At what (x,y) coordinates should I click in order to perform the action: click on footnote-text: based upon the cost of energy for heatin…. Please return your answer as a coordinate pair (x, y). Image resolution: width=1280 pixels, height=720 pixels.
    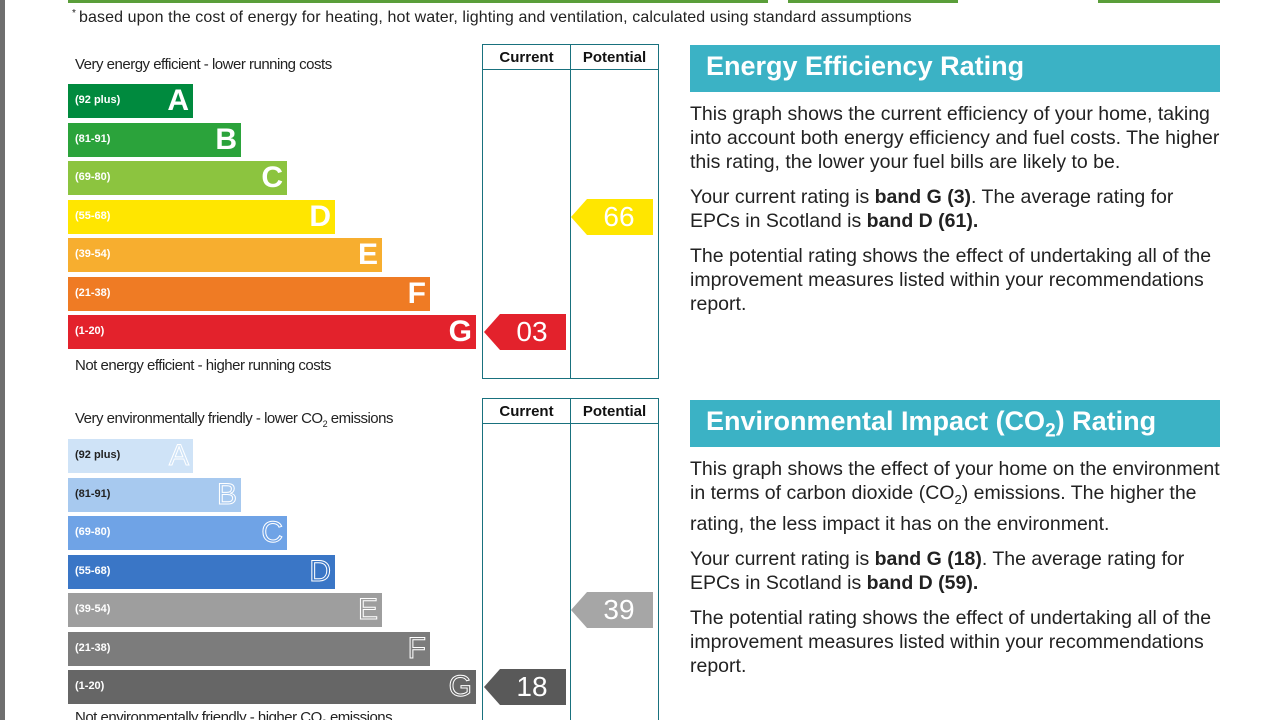
    Looking at the image, I should click on (495, 17).